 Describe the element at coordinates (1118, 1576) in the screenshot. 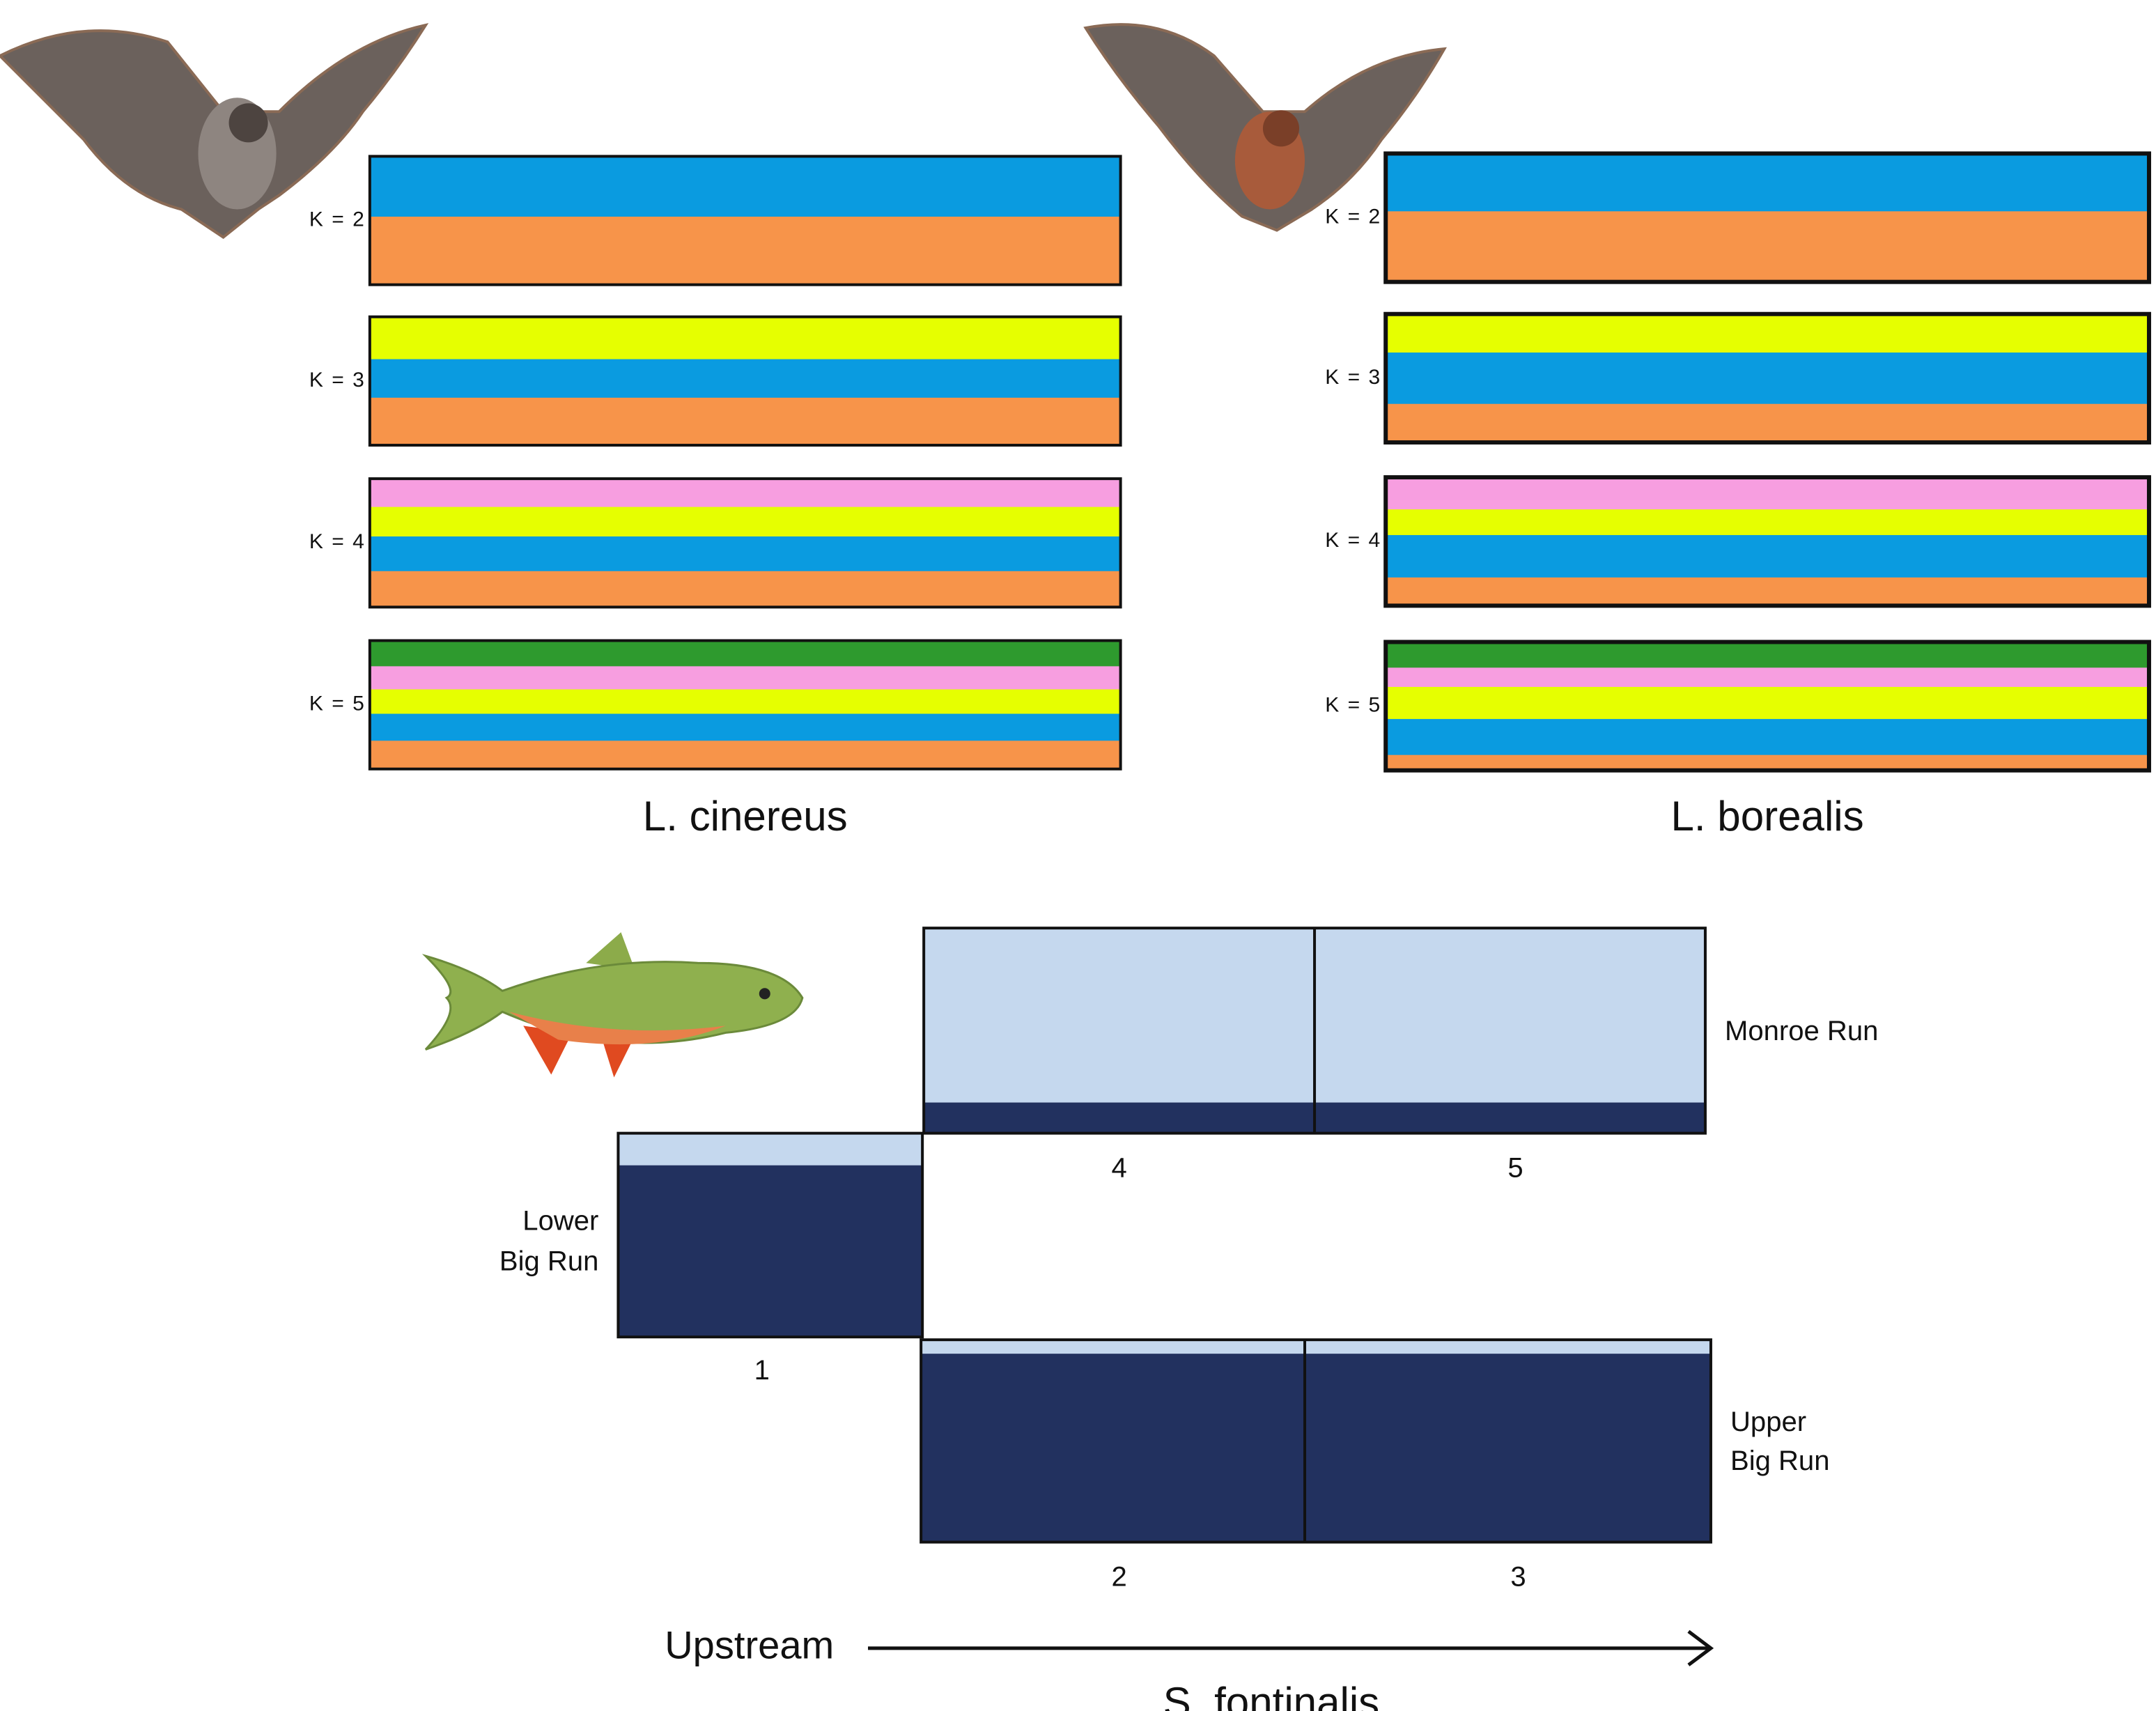

I see `site-label: 2` at that location.